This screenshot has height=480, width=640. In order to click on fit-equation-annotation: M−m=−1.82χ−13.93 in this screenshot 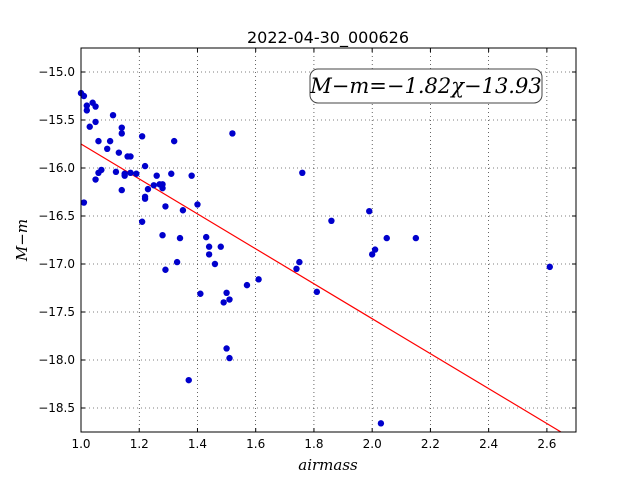, I will do `click(426, 86)`.